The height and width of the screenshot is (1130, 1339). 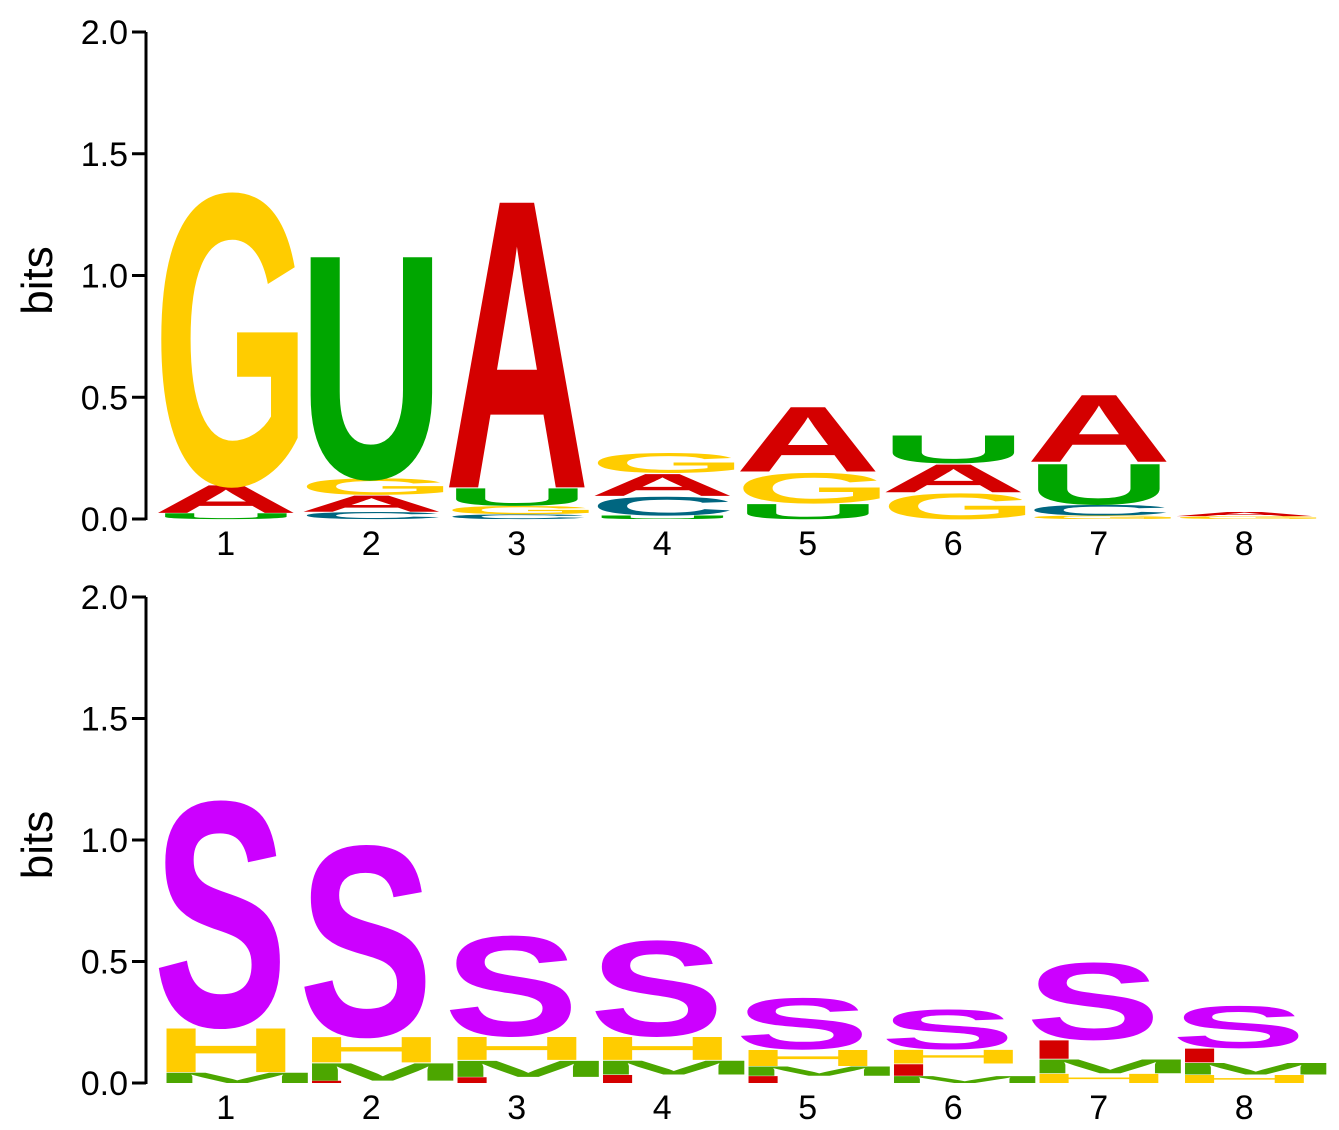 What do you see at coordinates (104, 155) in the screenshot?
I see `y-tick-label: 1.5` at bounding box center [104, 155].